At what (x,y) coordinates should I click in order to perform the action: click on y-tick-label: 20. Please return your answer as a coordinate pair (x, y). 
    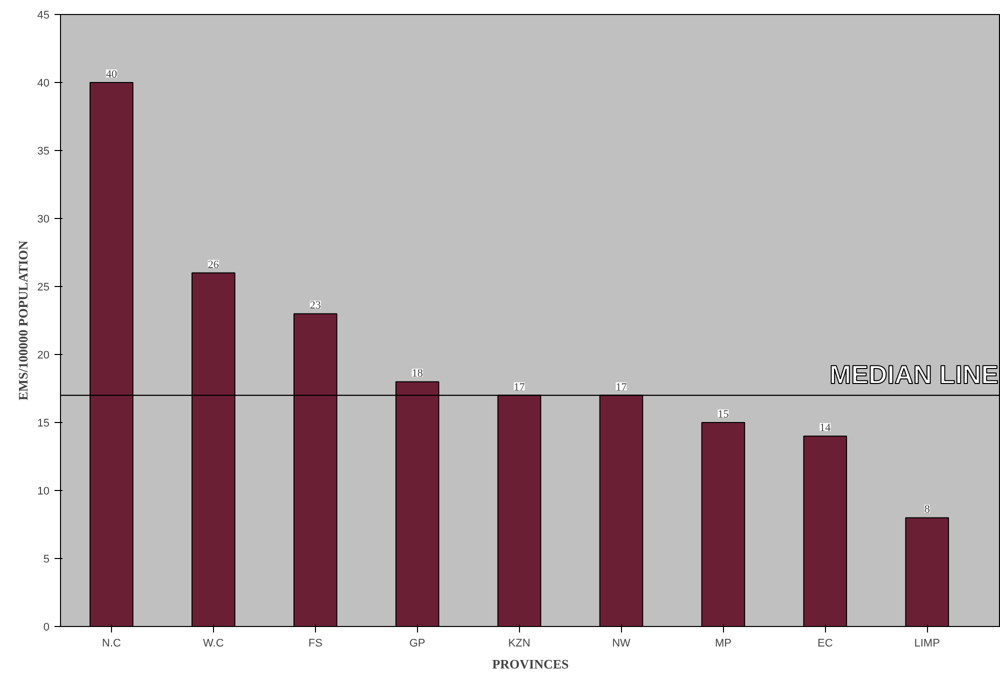
    Looking at the image, I should click on (43, 356).